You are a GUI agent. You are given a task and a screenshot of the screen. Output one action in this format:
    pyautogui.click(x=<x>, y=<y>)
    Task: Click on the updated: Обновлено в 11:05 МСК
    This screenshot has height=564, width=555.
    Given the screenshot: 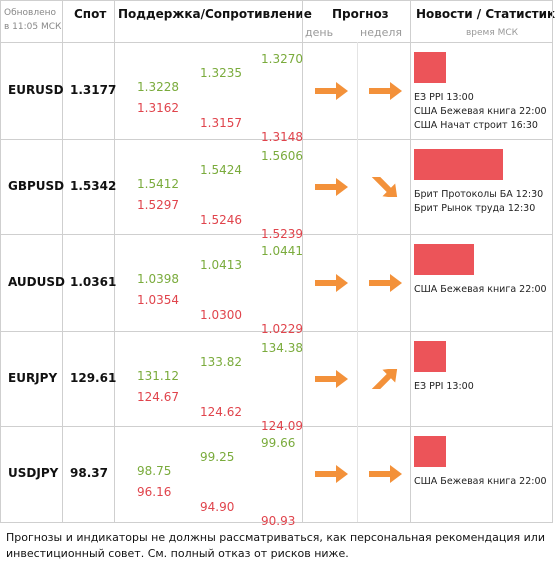 What is the action you would take?
    pyautogui.click(x=33, y=20)
    